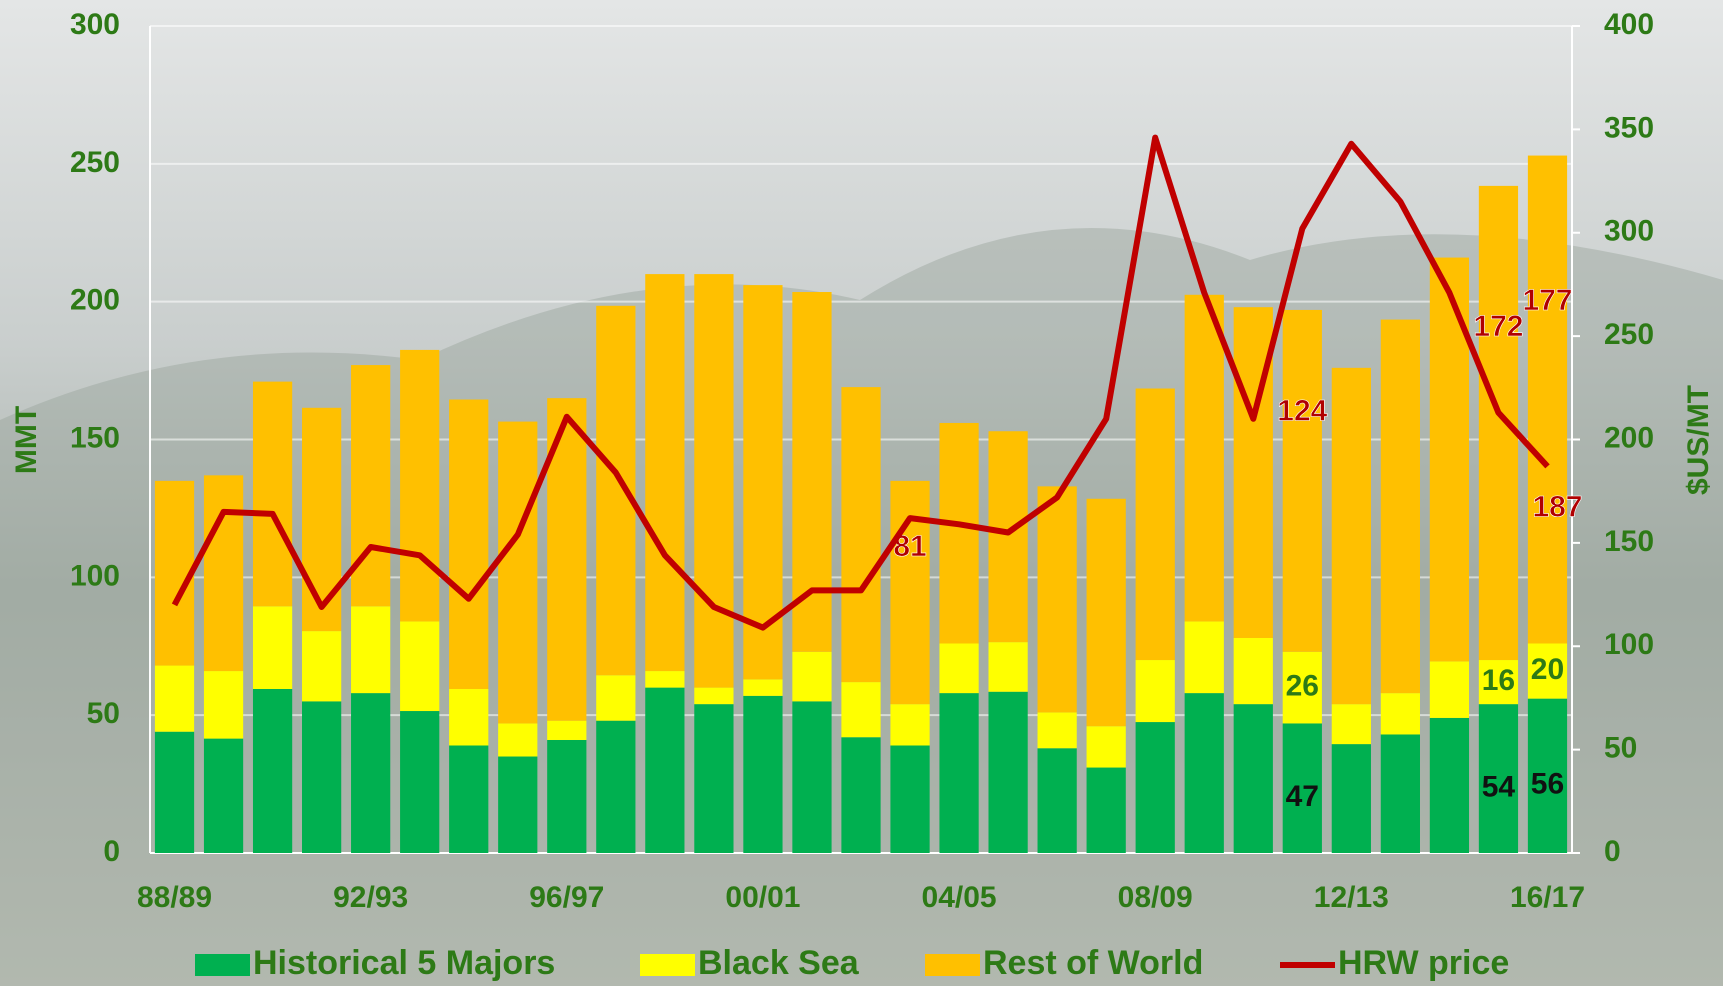 The height and width of the screenshot is (986, 1723). I want to click on data-label: 47, so click(1302, 796).